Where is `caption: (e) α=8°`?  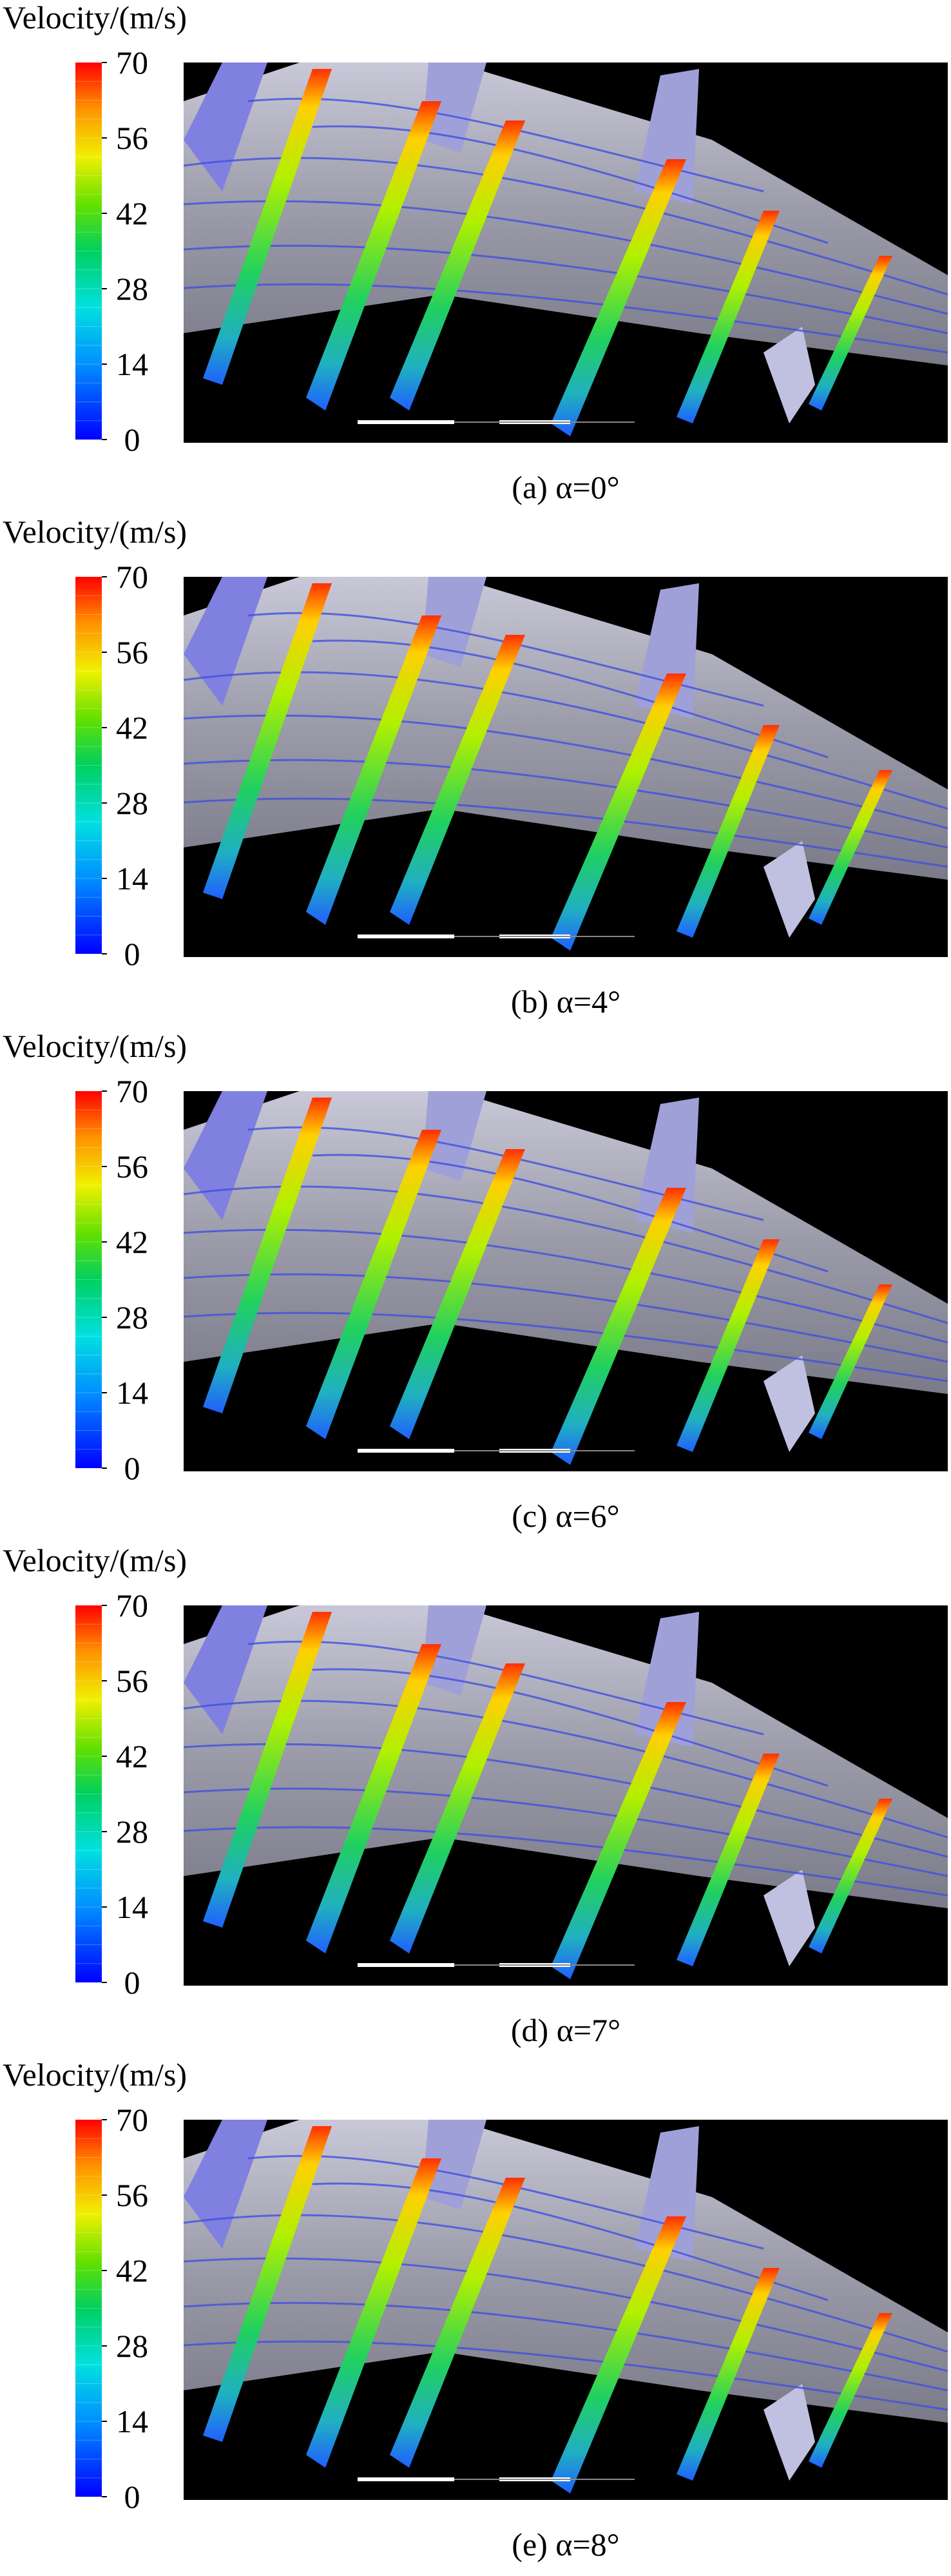
caption: (e) α=8° is located at coordinates (565, 2544).